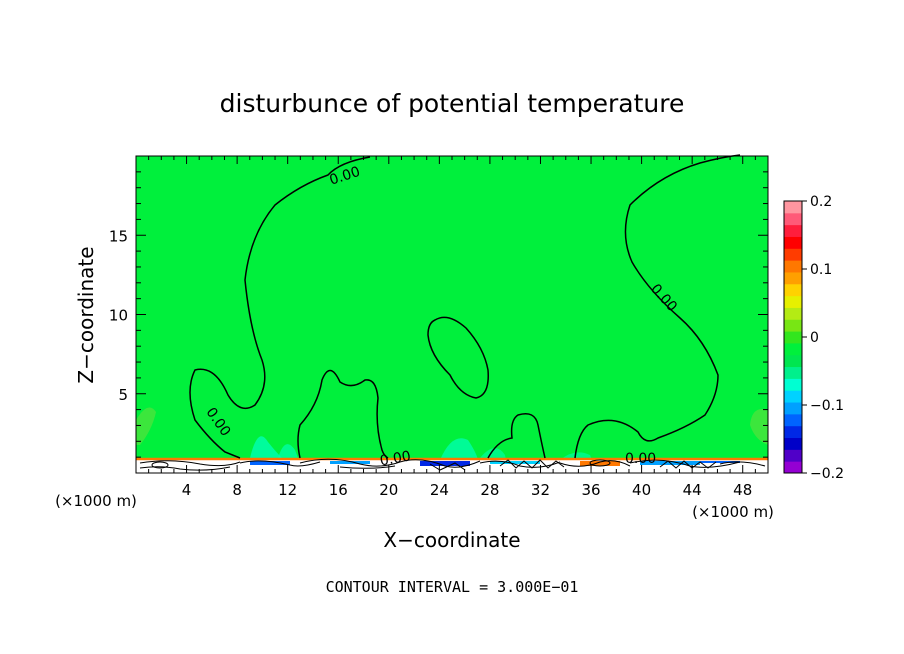 The width and height of the screenshot is (904, 654). What do you see at coordinates (742, 490) in the screenshot?
I see `x-tick-label: 48` at bounding box center [742, 490].